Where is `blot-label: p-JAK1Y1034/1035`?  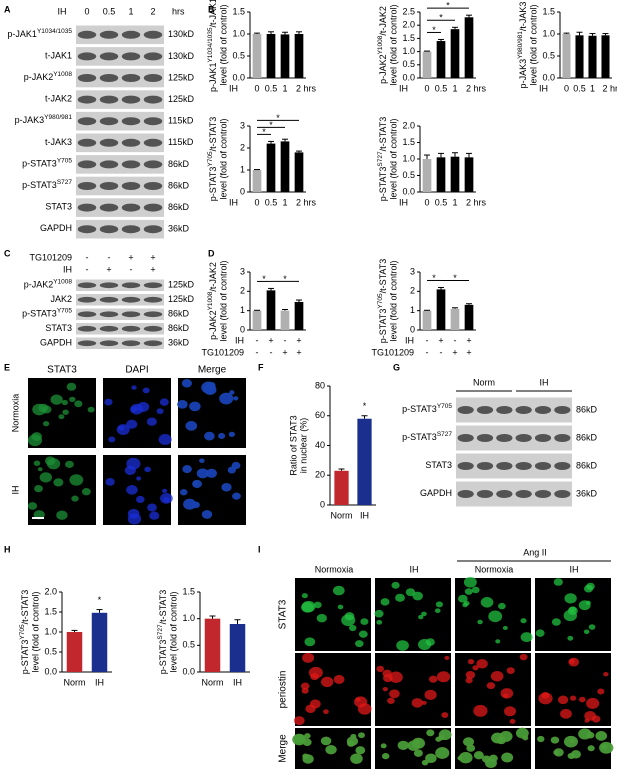 blot-label: p-JAK1Y1034/1035 is located at coordinates (39, 33).